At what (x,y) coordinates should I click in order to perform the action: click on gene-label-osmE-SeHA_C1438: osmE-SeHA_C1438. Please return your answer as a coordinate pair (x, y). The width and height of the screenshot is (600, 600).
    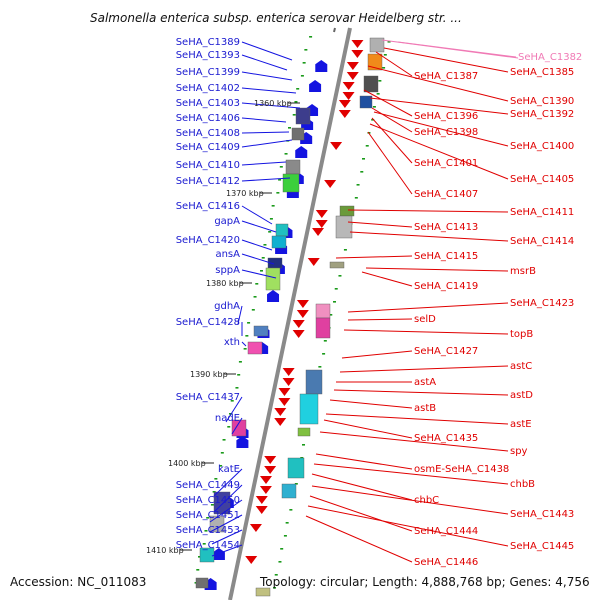
    Looking at the image, I should click on (461, 469).